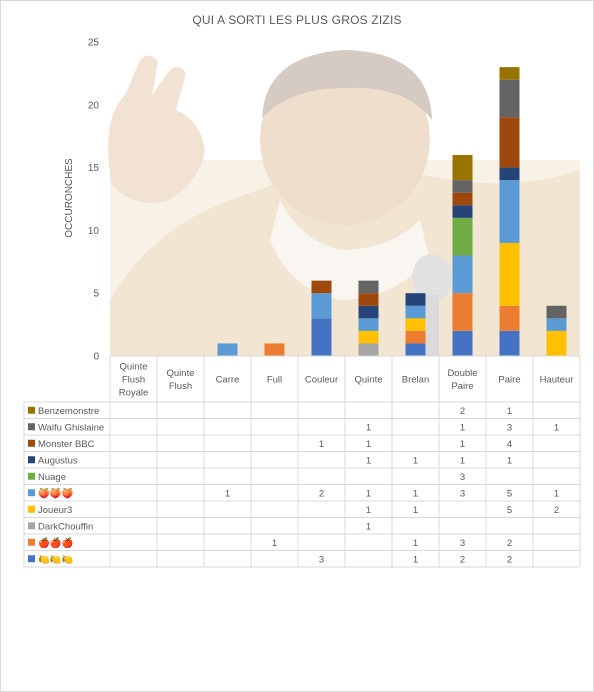 This screenshot has height=692, width=594. What do you see at coordinates (96, 294) in the screenshot?
I see `y-tick-label: 5` at bounding box center [96, 294].